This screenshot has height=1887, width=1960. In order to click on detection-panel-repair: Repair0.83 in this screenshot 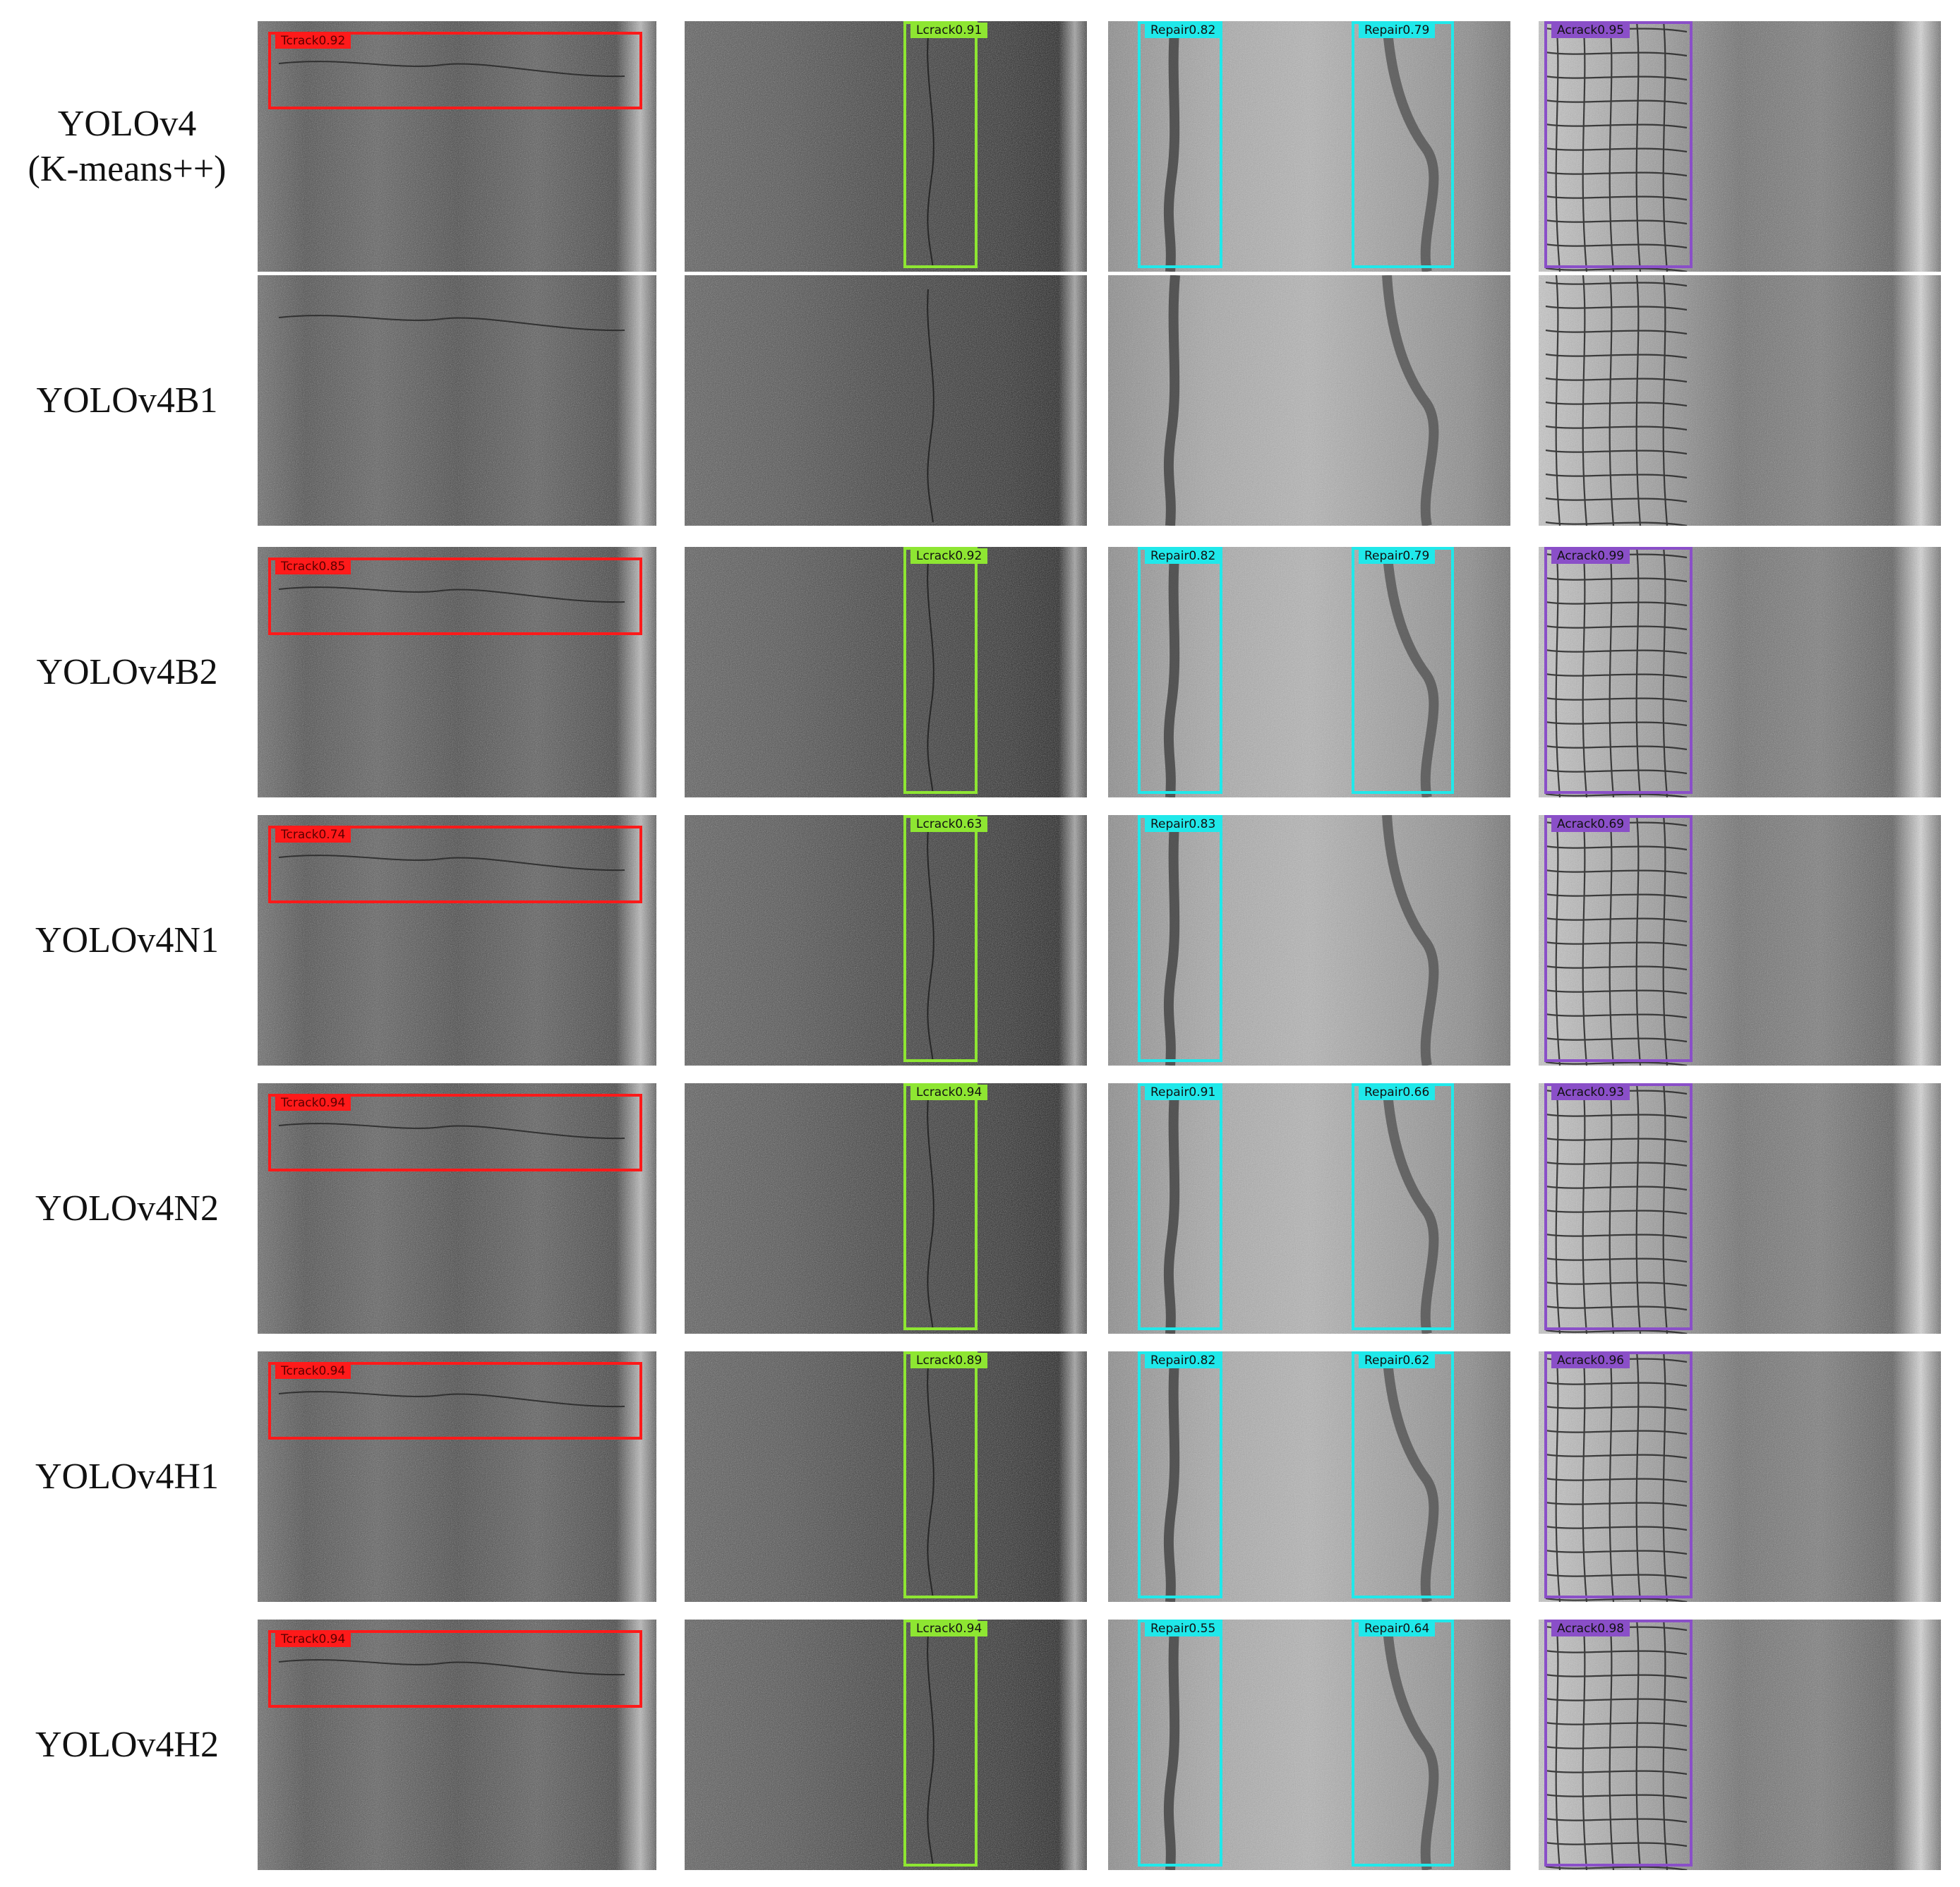, I will do `click(1309, 940)`.